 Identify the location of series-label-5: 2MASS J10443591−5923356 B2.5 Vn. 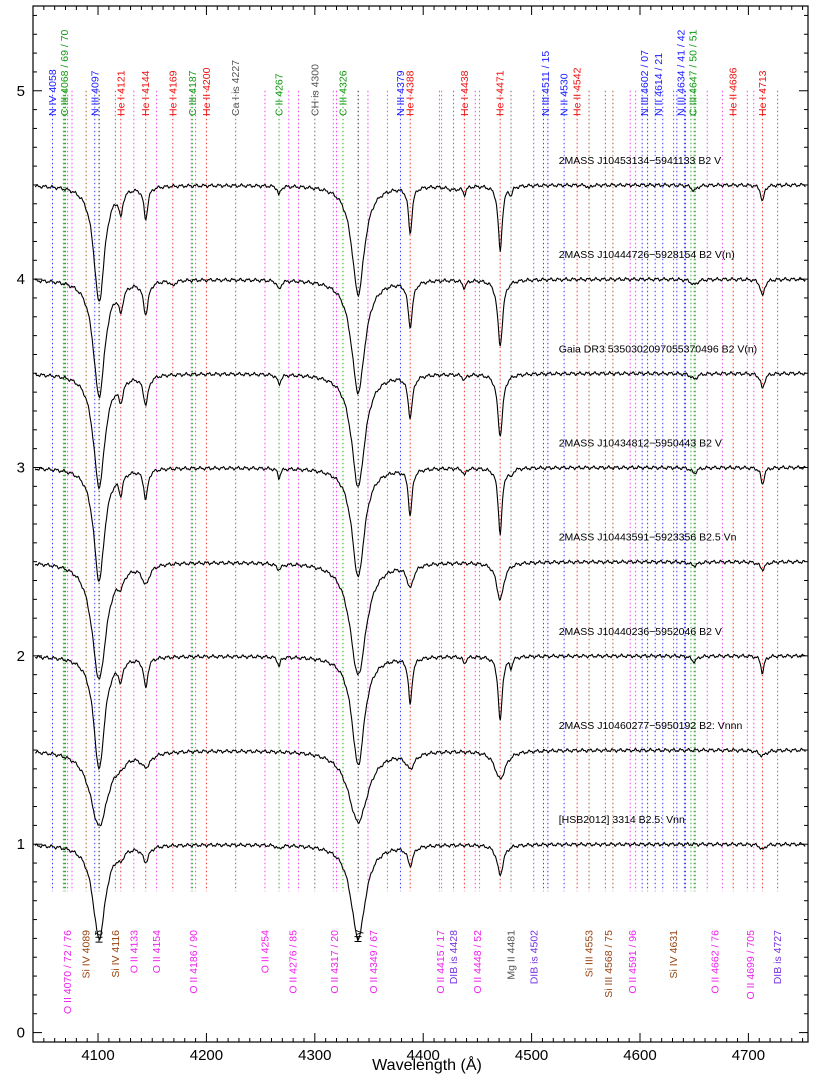
(648, 538).